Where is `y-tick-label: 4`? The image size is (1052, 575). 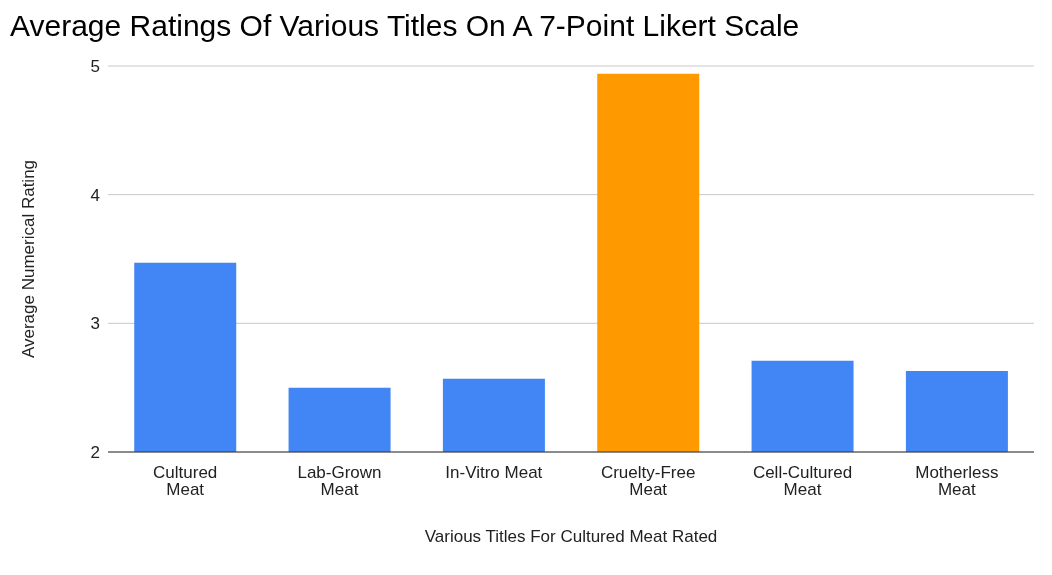 y-tick-label: 4 is located at coordinates (95, 195).